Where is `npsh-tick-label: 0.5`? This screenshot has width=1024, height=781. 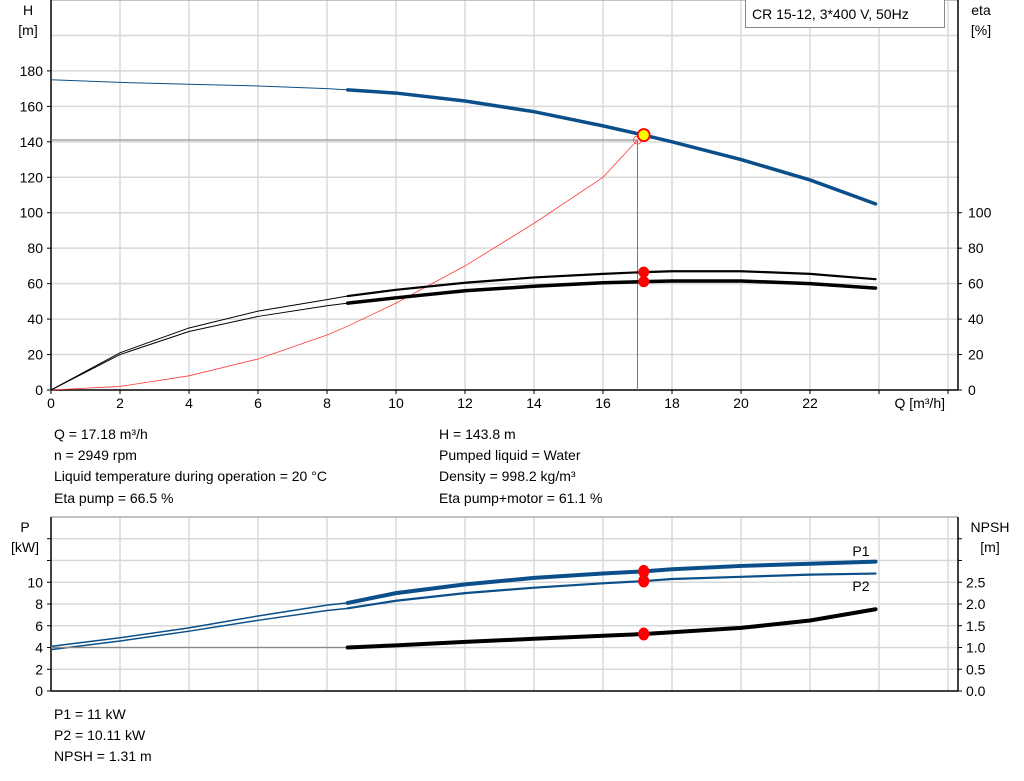 npsh-tick-label: 0.5 is located at coordinates (976, 669).